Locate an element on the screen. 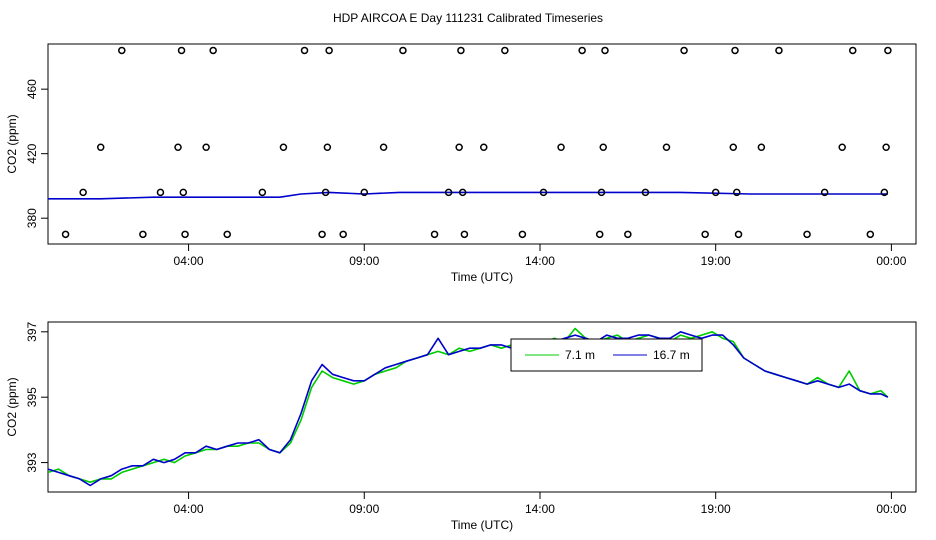 The image size is (936, 540). y-tick-label: 395 is located at coordinates (32, 397).